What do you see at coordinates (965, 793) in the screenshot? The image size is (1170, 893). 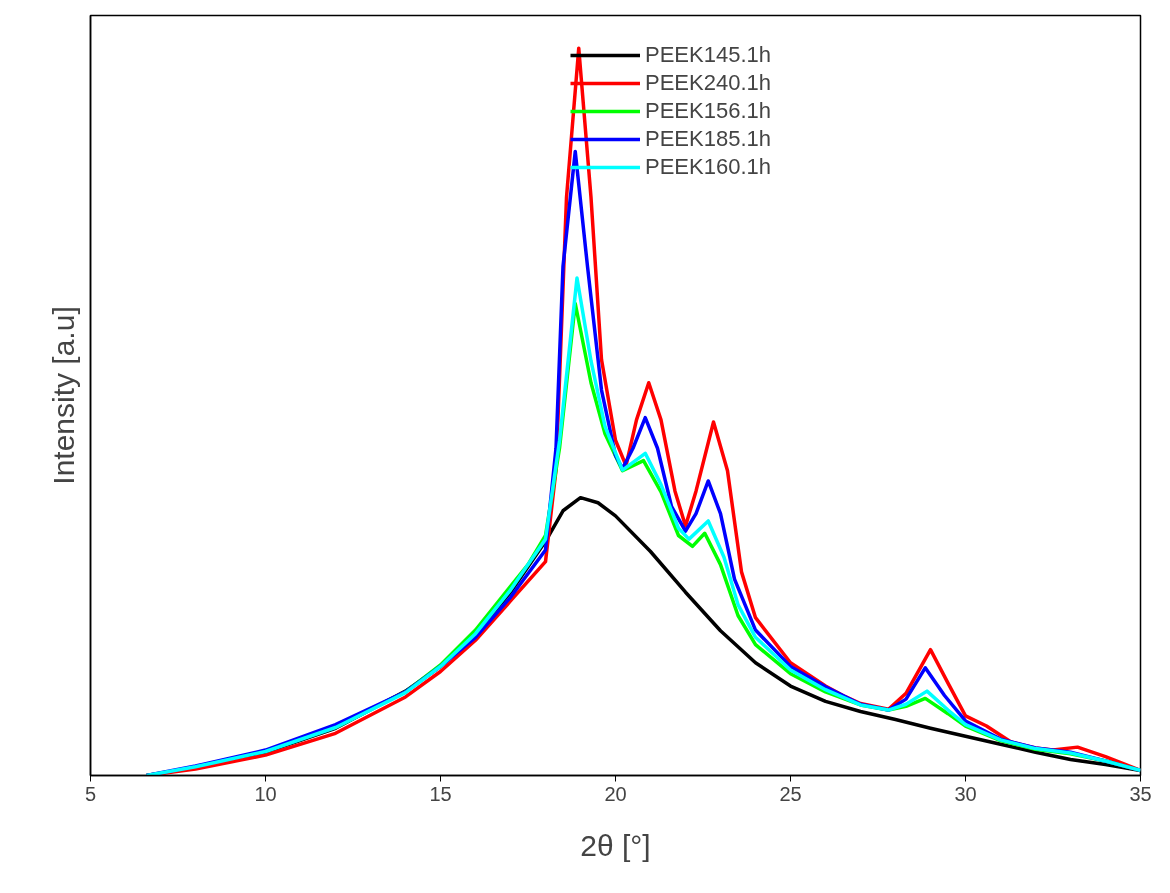 I see `x-tick-label: 30` at bounding box center [965, 793].